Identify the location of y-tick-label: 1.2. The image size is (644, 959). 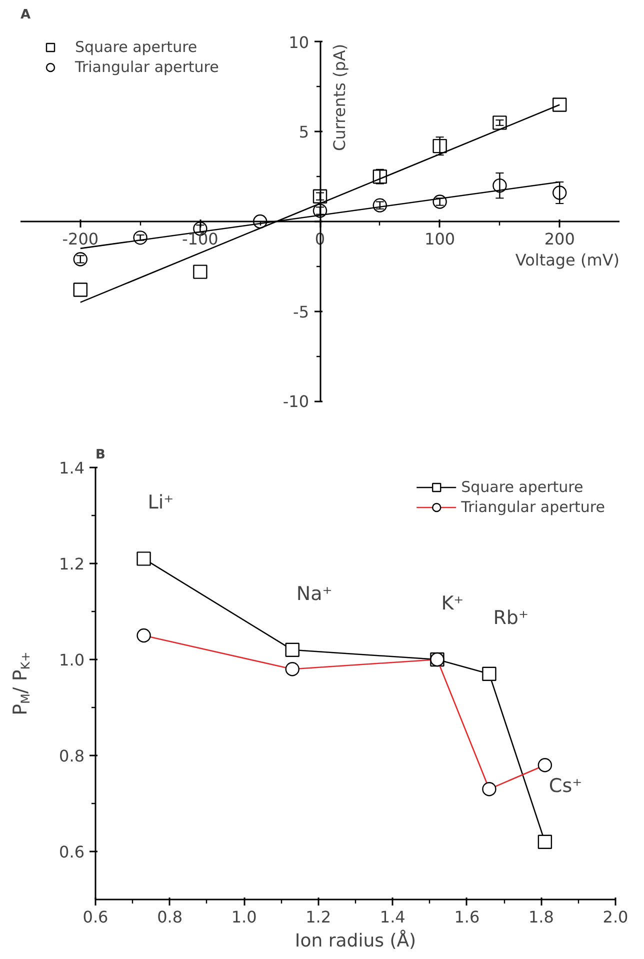
(72, 564).